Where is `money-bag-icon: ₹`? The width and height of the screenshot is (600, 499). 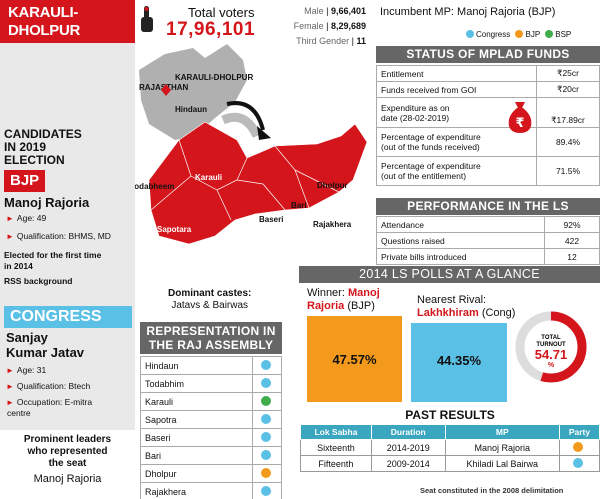 money-bag-icon: ₹ is located at coordinates (520, 117).